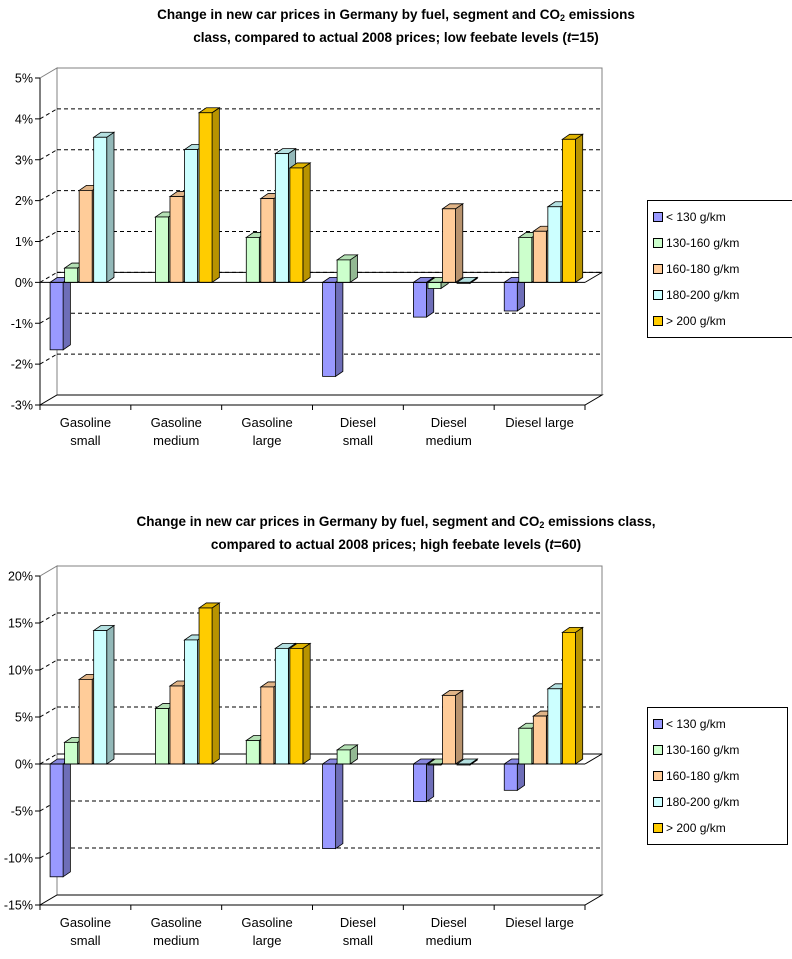  What do you see at coordinates (696, 724) in the screenshot?
I see `legend-label: < 130 g/km` at bounding box center [696, 724].